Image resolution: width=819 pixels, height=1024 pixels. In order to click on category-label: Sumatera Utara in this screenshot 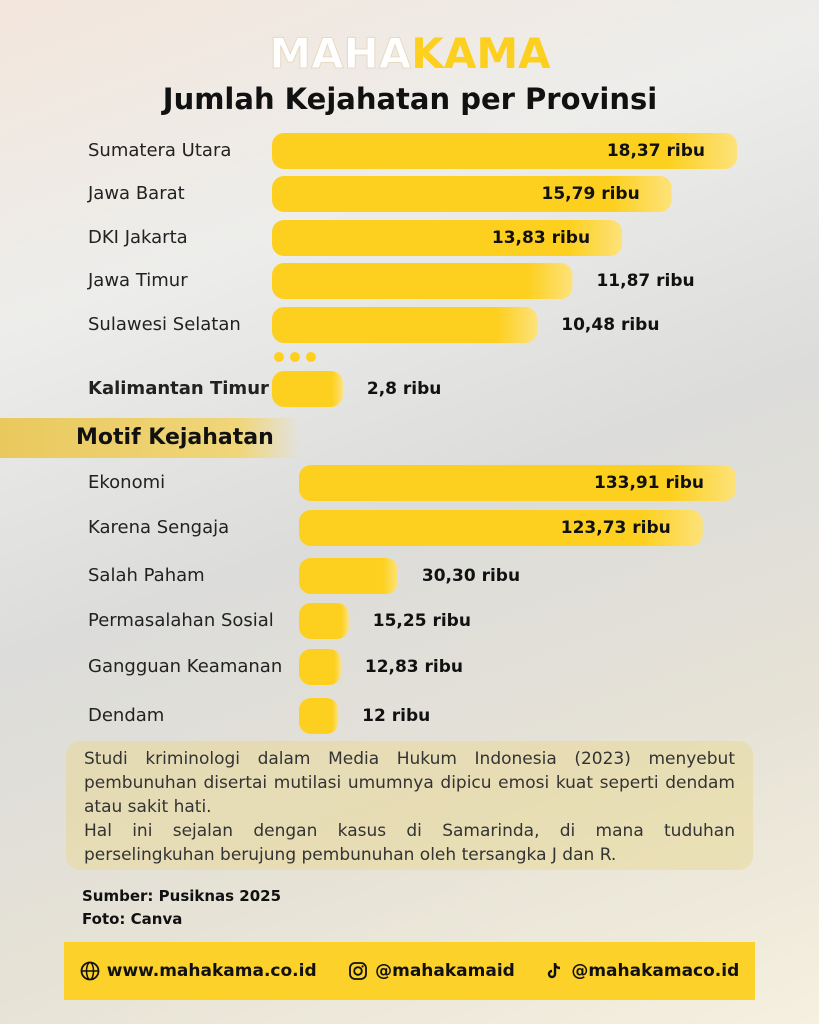, I will do `click(159, 150)`.